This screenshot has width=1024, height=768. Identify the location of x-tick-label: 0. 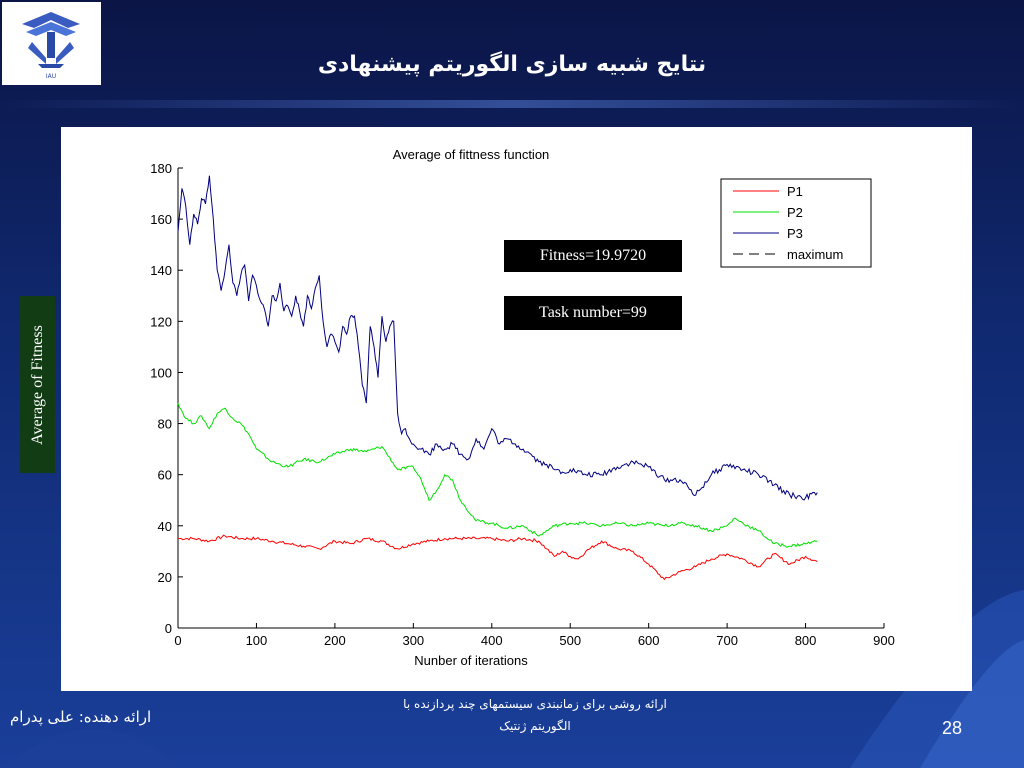
(177, 640).